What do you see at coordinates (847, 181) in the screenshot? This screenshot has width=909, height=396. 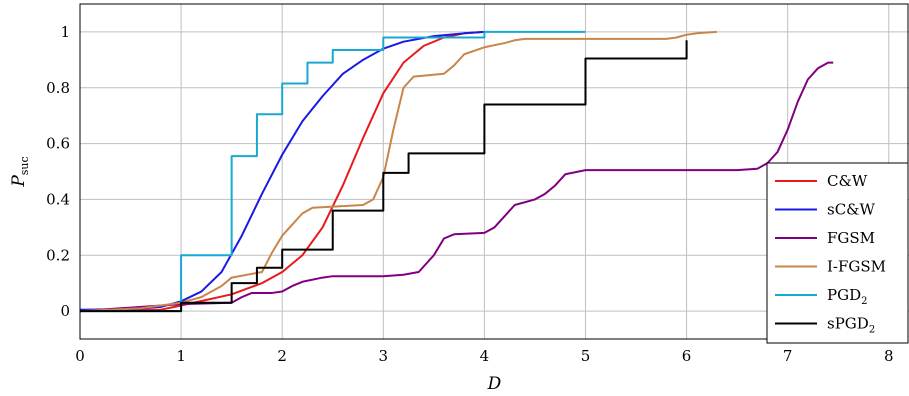 I see `legend-label: C&W` at bounding box center [847, 181].